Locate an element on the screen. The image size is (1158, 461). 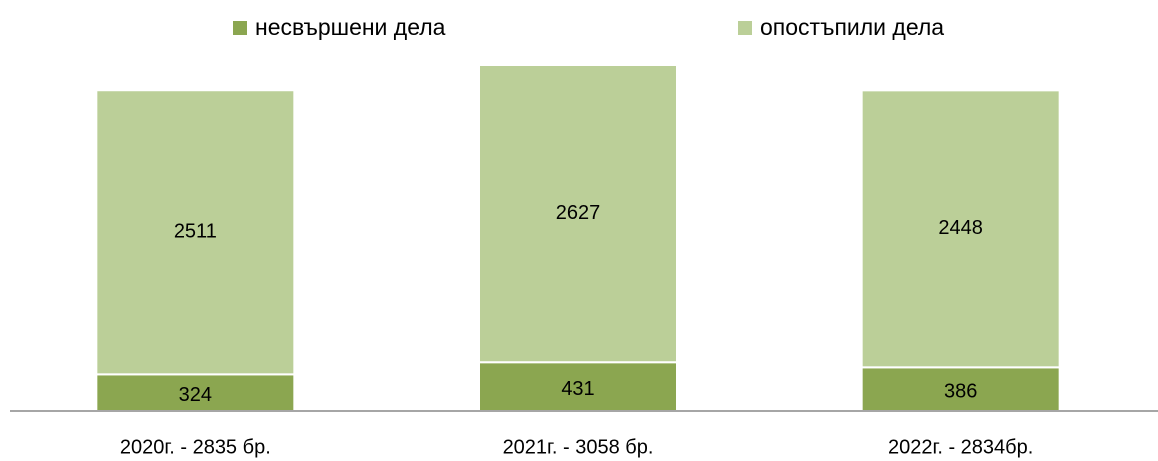
x-tick-label: 2021г. - 3058 бр. is located at coordinates (578, 447).